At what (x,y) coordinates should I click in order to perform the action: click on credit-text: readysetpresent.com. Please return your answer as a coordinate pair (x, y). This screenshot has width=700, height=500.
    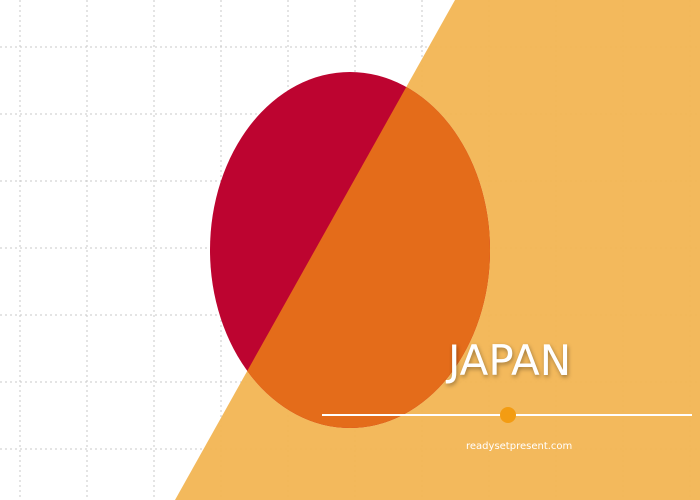
    Looking at the image, I should click on (519, 446).